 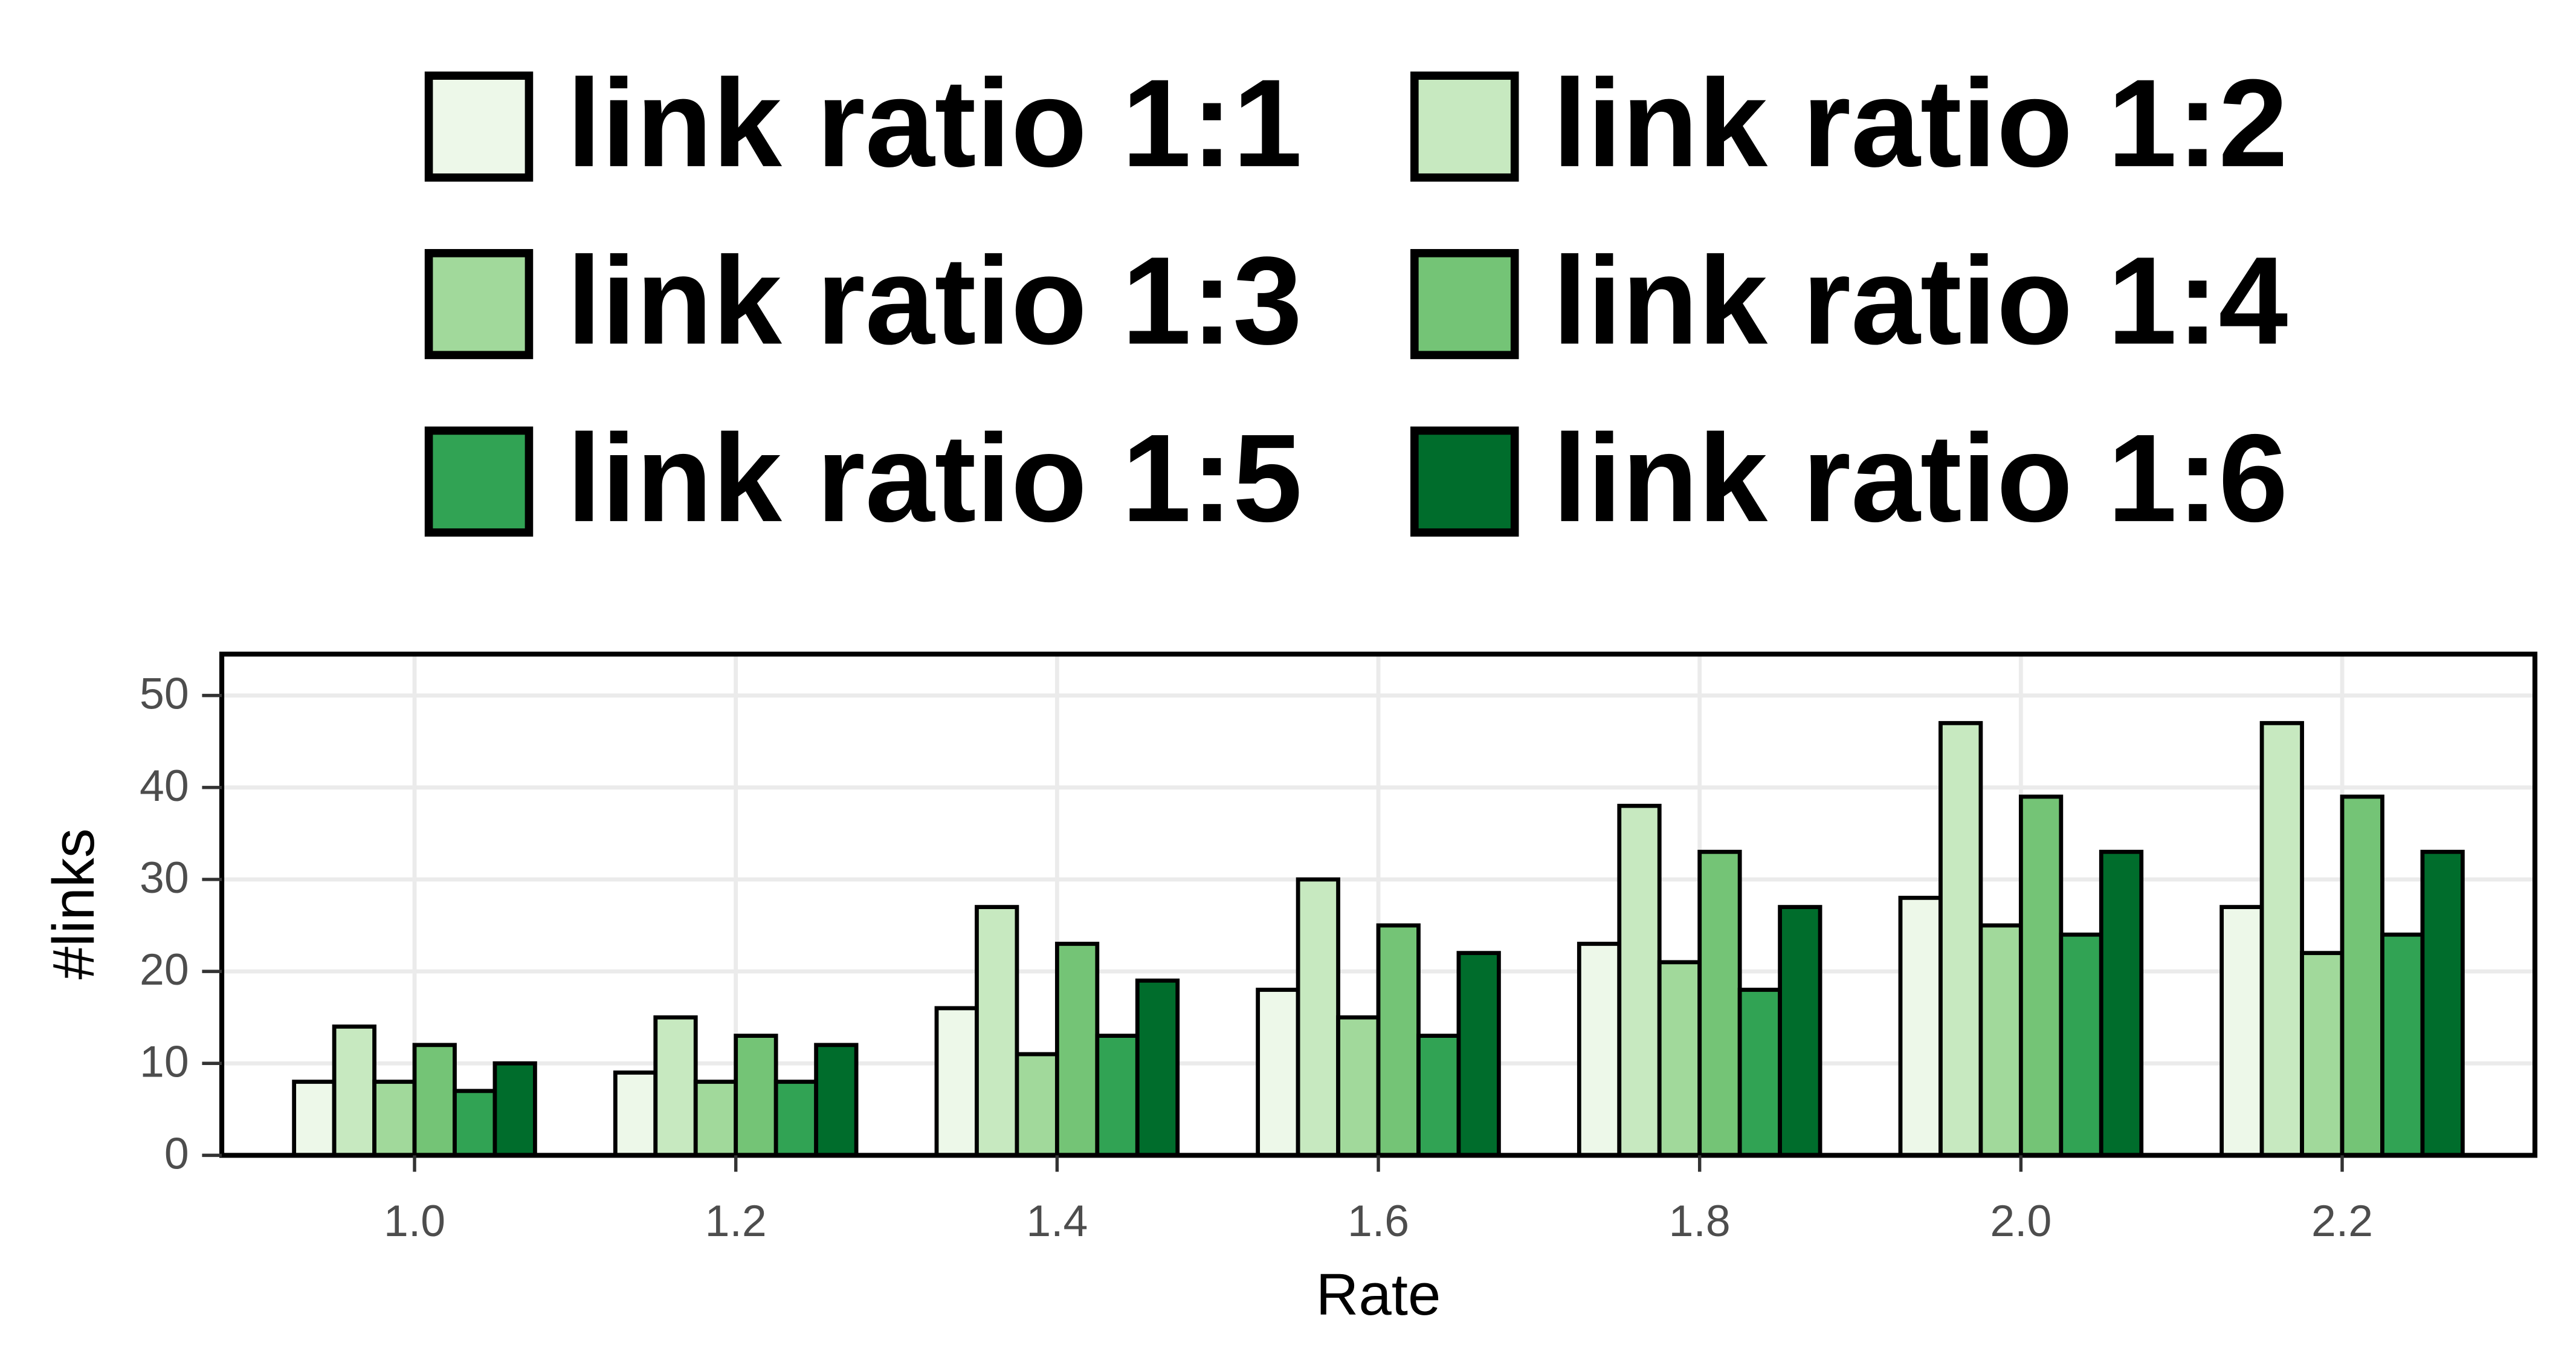 I want to click on legend-label: link ratio 1:3, so click(x=935, y=301).